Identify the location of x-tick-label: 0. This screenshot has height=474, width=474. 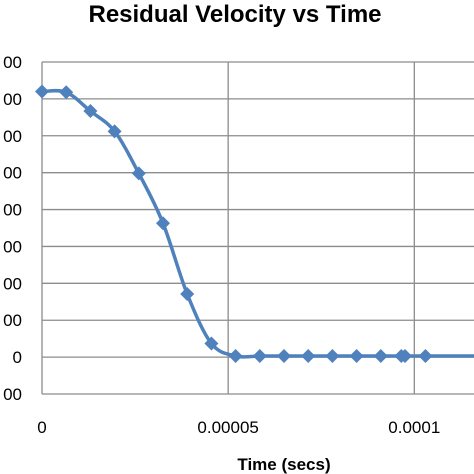
(41, 427).